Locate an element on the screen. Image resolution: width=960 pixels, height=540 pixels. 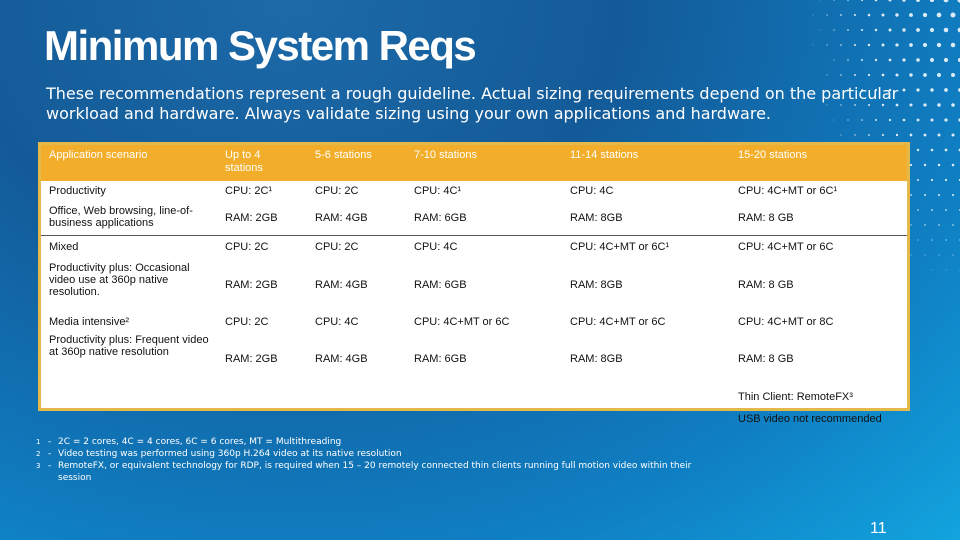
table-cell: CPU: 2C is located at coordinates (247, 247).